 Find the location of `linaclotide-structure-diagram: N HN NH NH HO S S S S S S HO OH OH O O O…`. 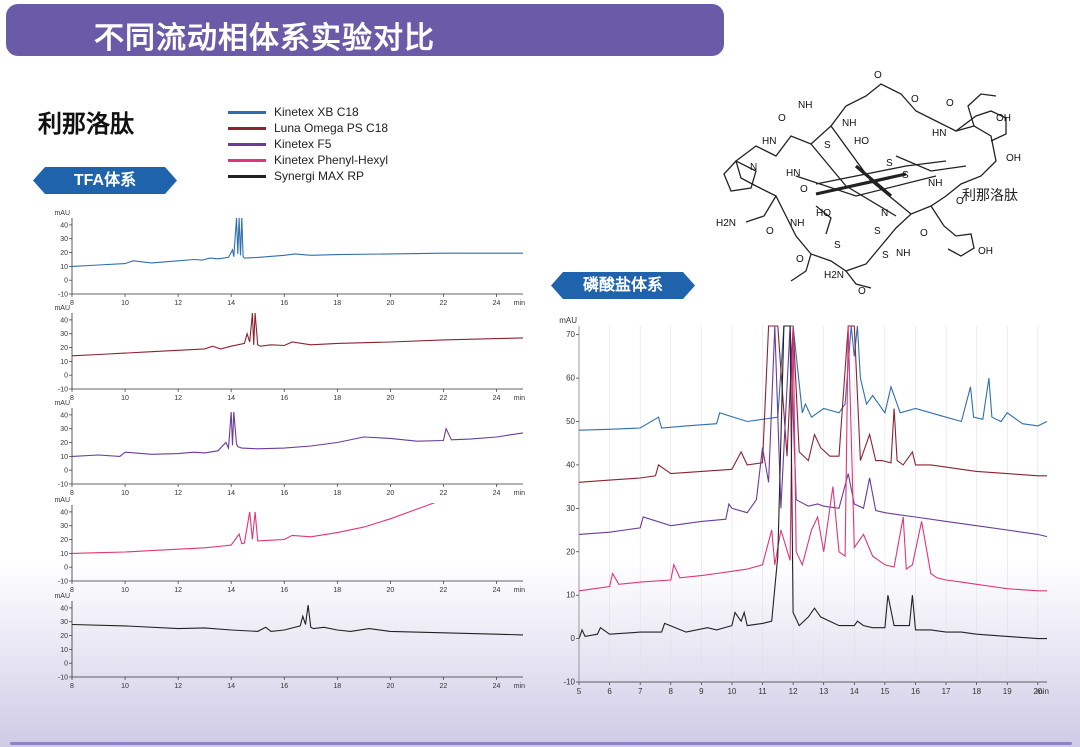

linaclotide-structure-diagram: N HN NH NH HO S S S S S S HO OH OH O O O… is located at coordinates (868, 183).